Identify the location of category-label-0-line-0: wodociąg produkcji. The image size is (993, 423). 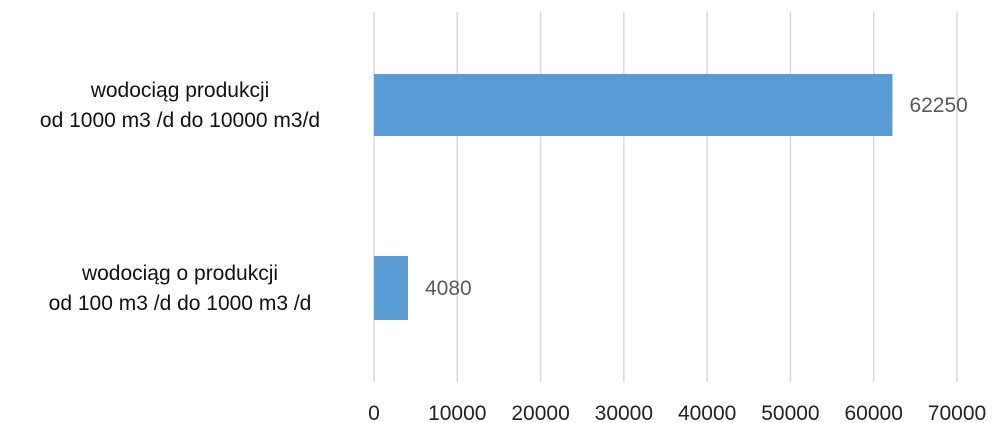
(180, 90).